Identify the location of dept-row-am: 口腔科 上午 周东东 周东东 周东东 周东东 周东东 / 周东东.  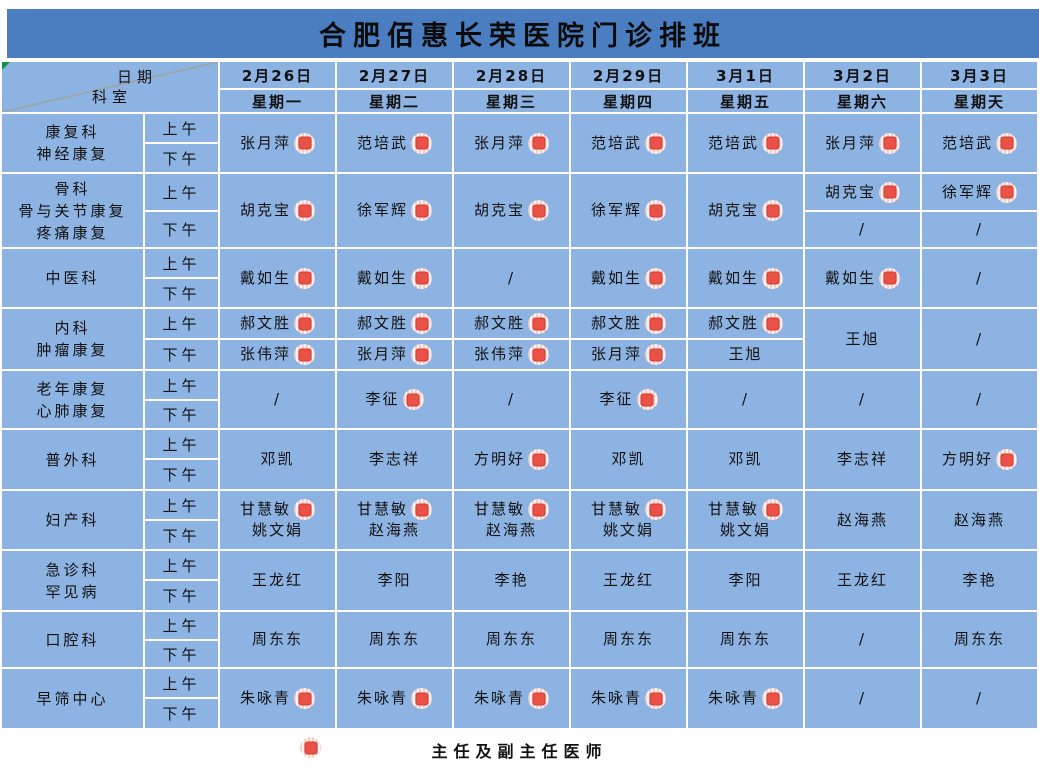
(519, 639).